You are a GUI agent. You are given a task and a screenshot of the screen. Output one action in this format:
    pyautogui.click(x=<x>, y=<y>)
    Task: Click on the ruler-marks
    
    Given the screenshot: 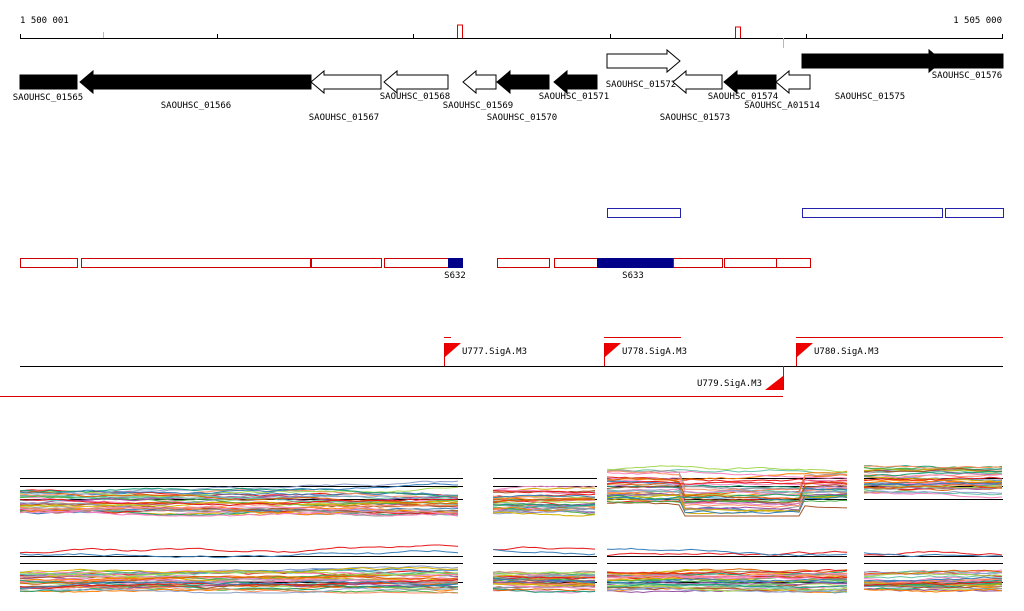 What is the action you would take?
    pyautogui.click(x=443, y=36)
    